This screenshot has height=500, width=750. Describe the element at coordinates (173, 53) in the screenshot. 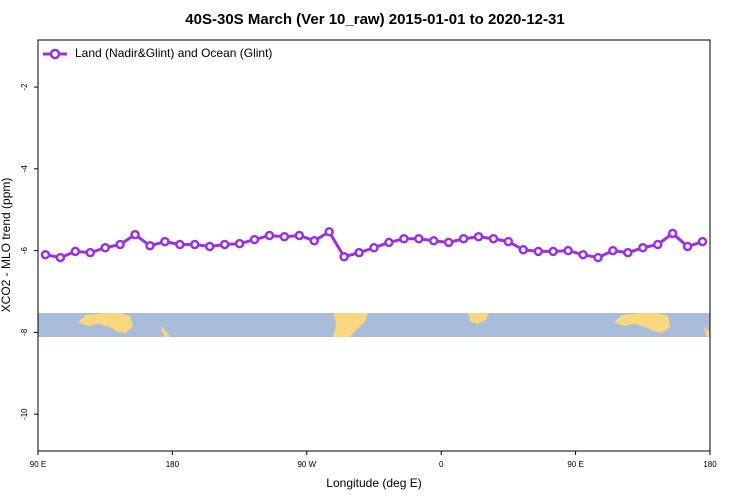

I see `legend-label: Land (Nadir&Glint) and Ocean (Glint)` at that location.